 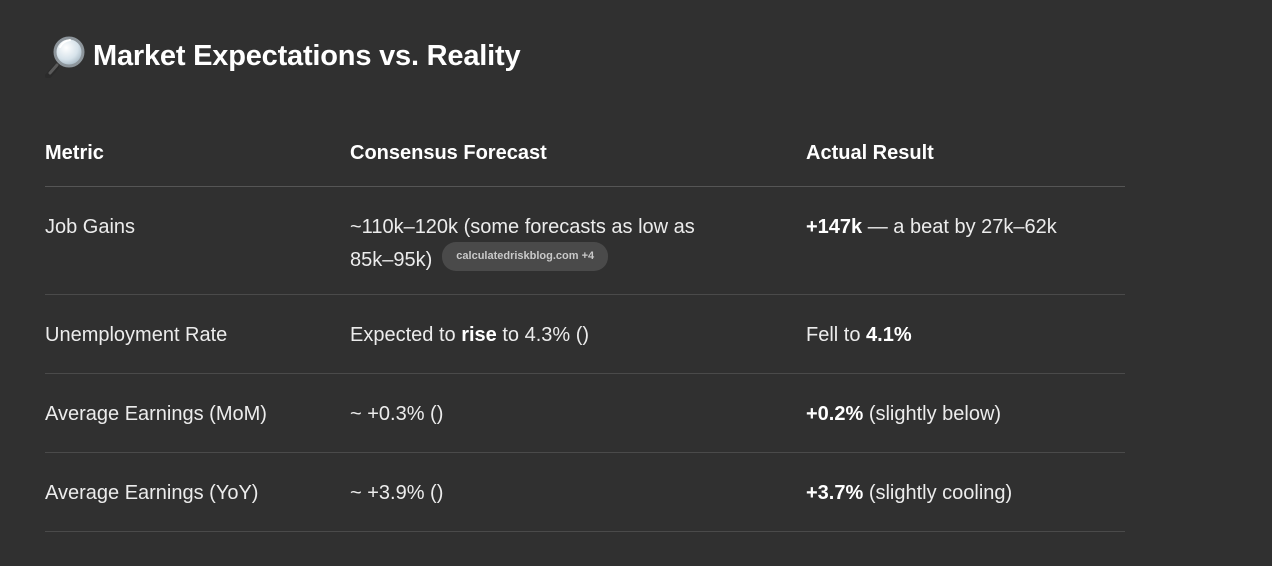 What do you see at coordinates (835, 414) in the screenshot?
I see `actual-value: +0.2%` at bounding box center [835, 414].